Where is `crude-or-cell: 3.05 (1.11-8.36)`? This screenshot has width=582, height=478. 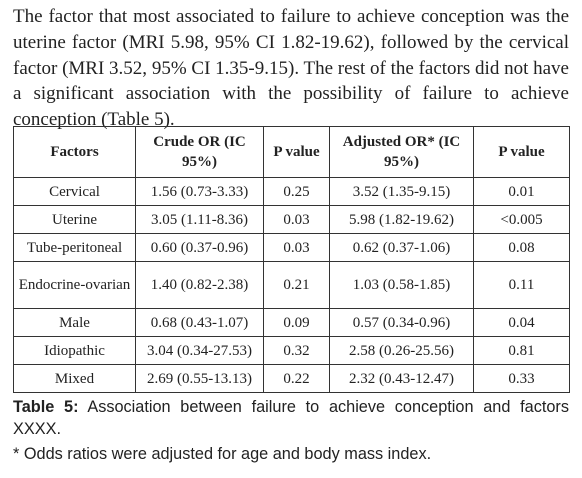 crude-or-cell: 3.05 (1.11-8.36) is located at coordinates (199, 219).